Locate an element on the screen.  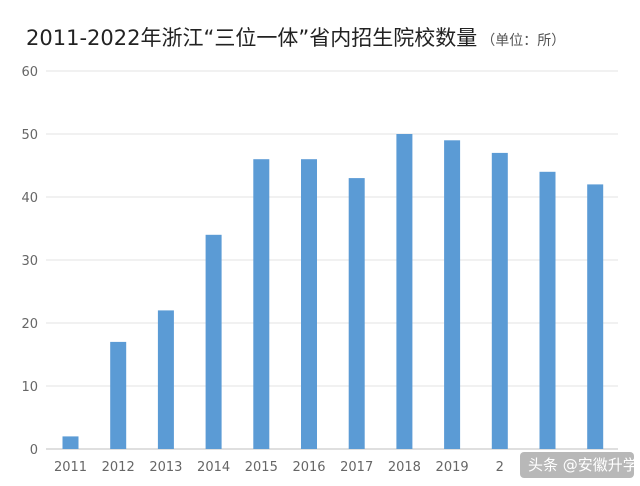
watermark-badge: 头条 @安徽升学帮 is located at coordinates (580, 465).